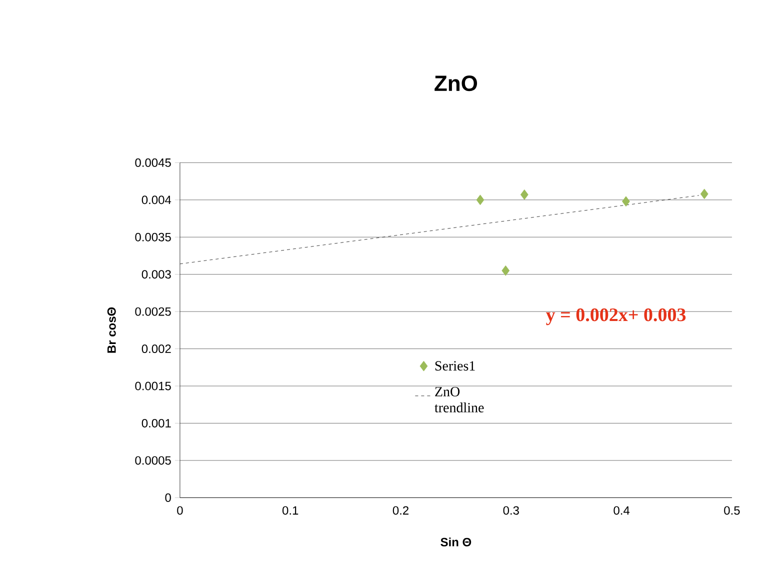 The height and width of the screenshot is (587, 782). What do you see at coordinates (456, 542) in the screenshot?
I see `x-axis-title: Sin Θ` at bounding box center [456, 542].